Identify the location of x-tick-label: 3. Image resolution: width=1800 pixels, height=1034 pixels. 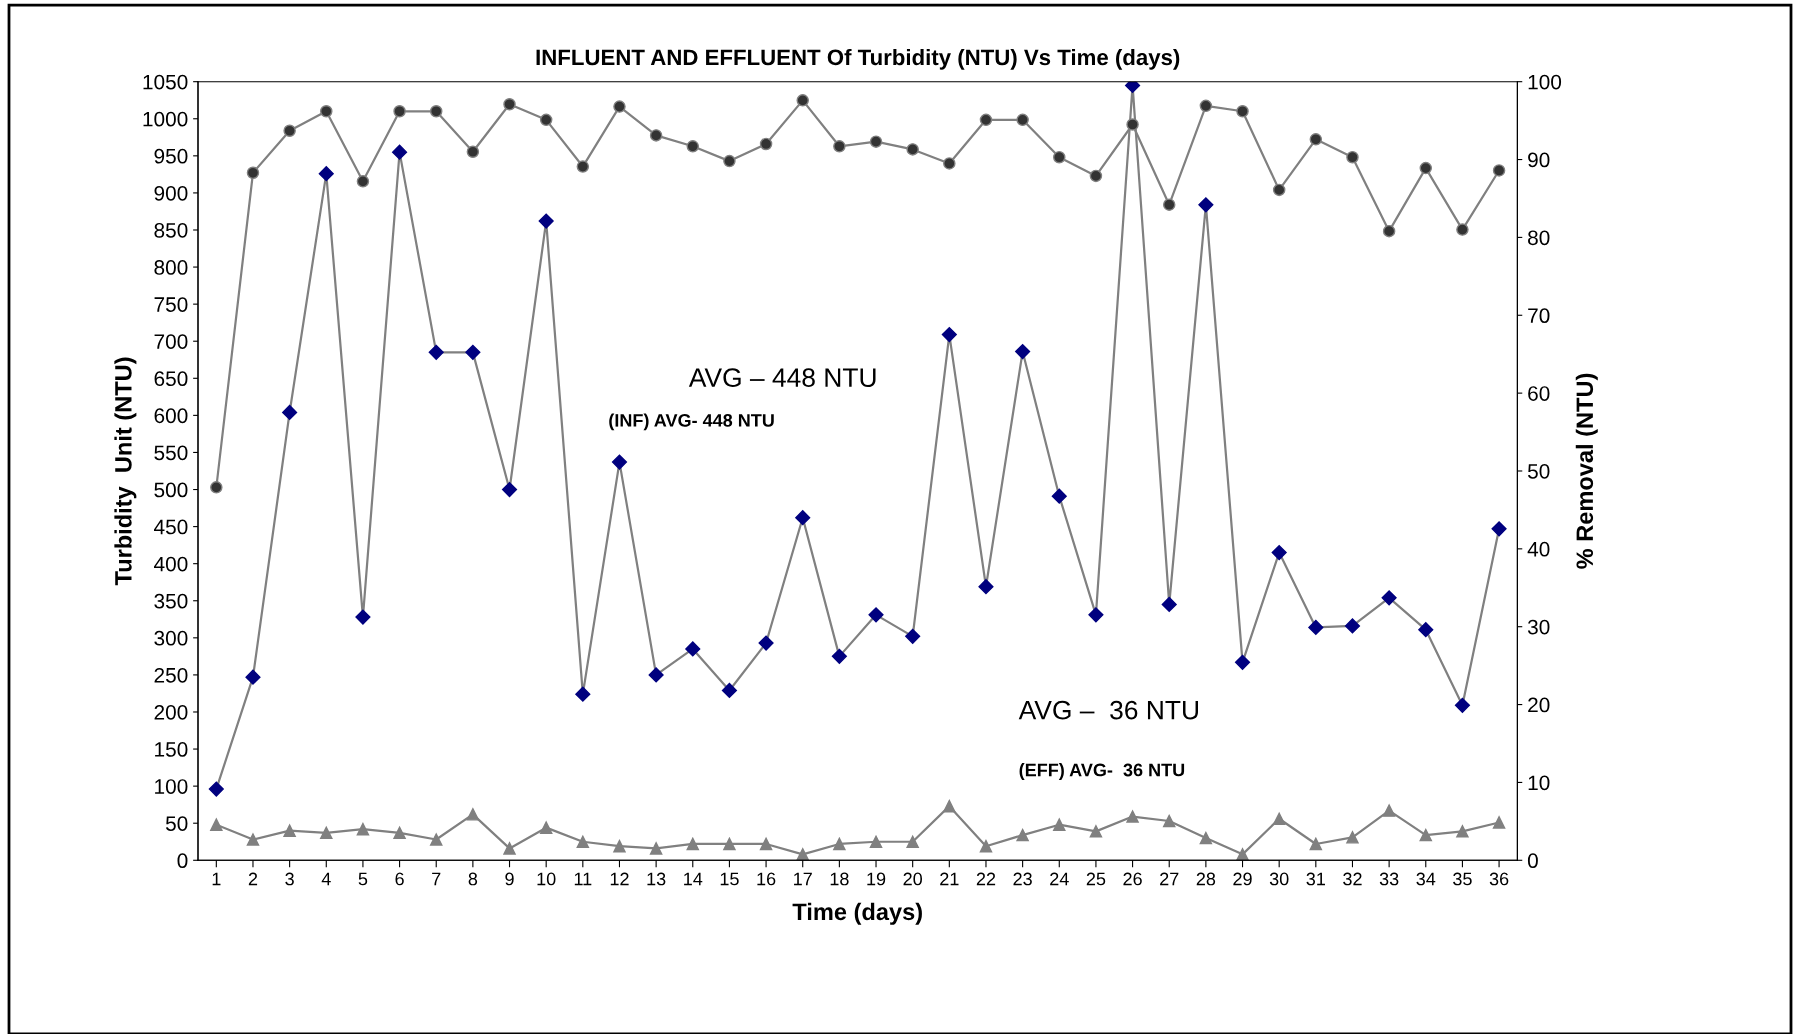
(289, 879).